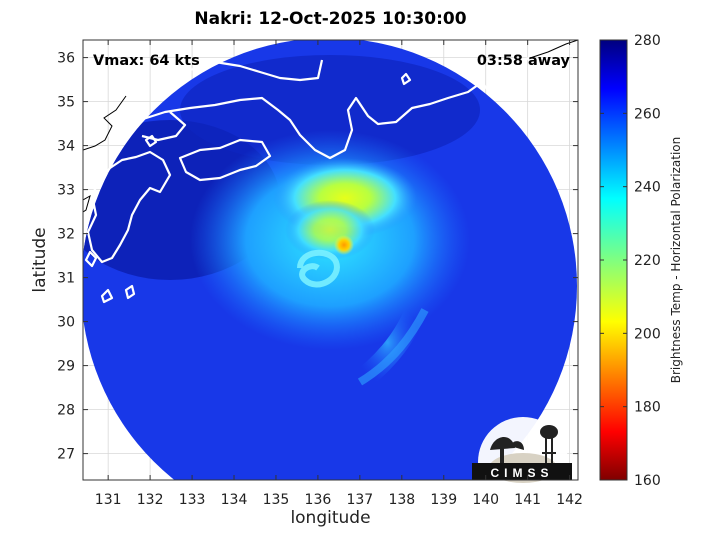 Image resolution: width=720 pixels, height=540 pixels. Describe the element at coordinates (485, 500) in the screenshot. I see `x-tick-label: 140` at that location.